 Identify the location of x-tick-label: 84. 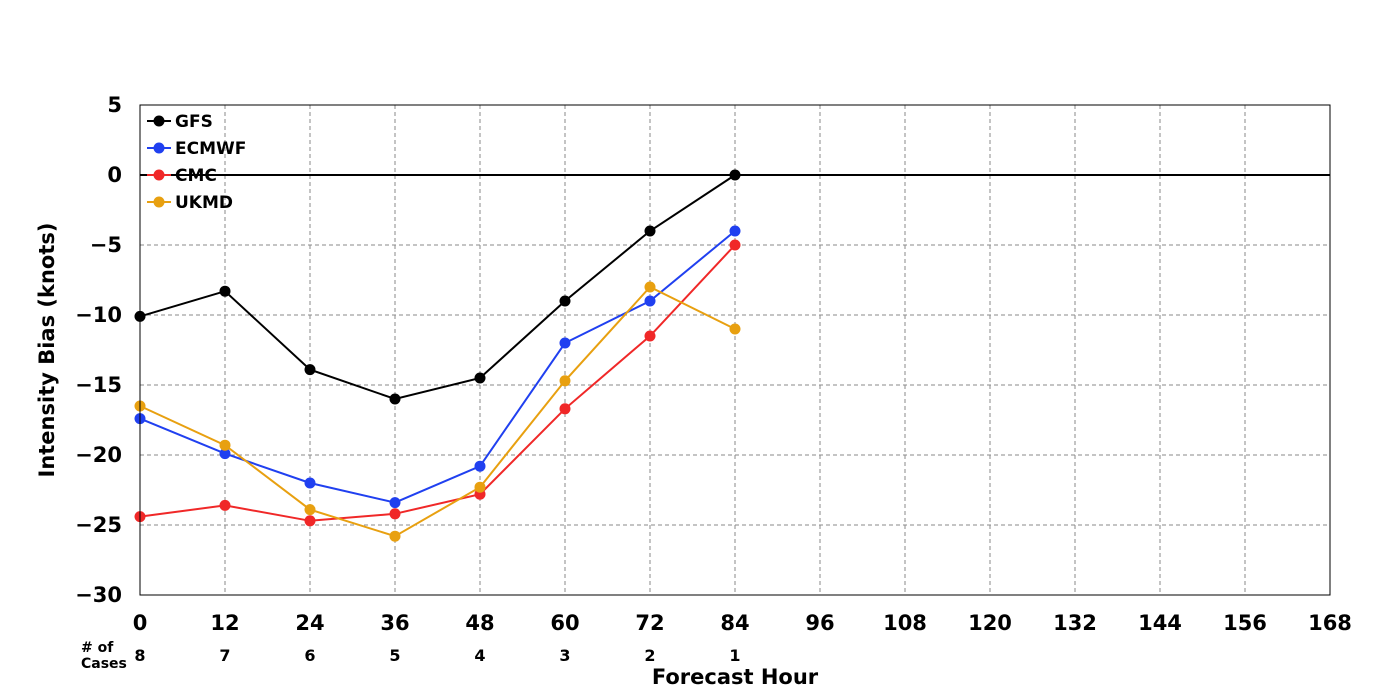
(734, 623).